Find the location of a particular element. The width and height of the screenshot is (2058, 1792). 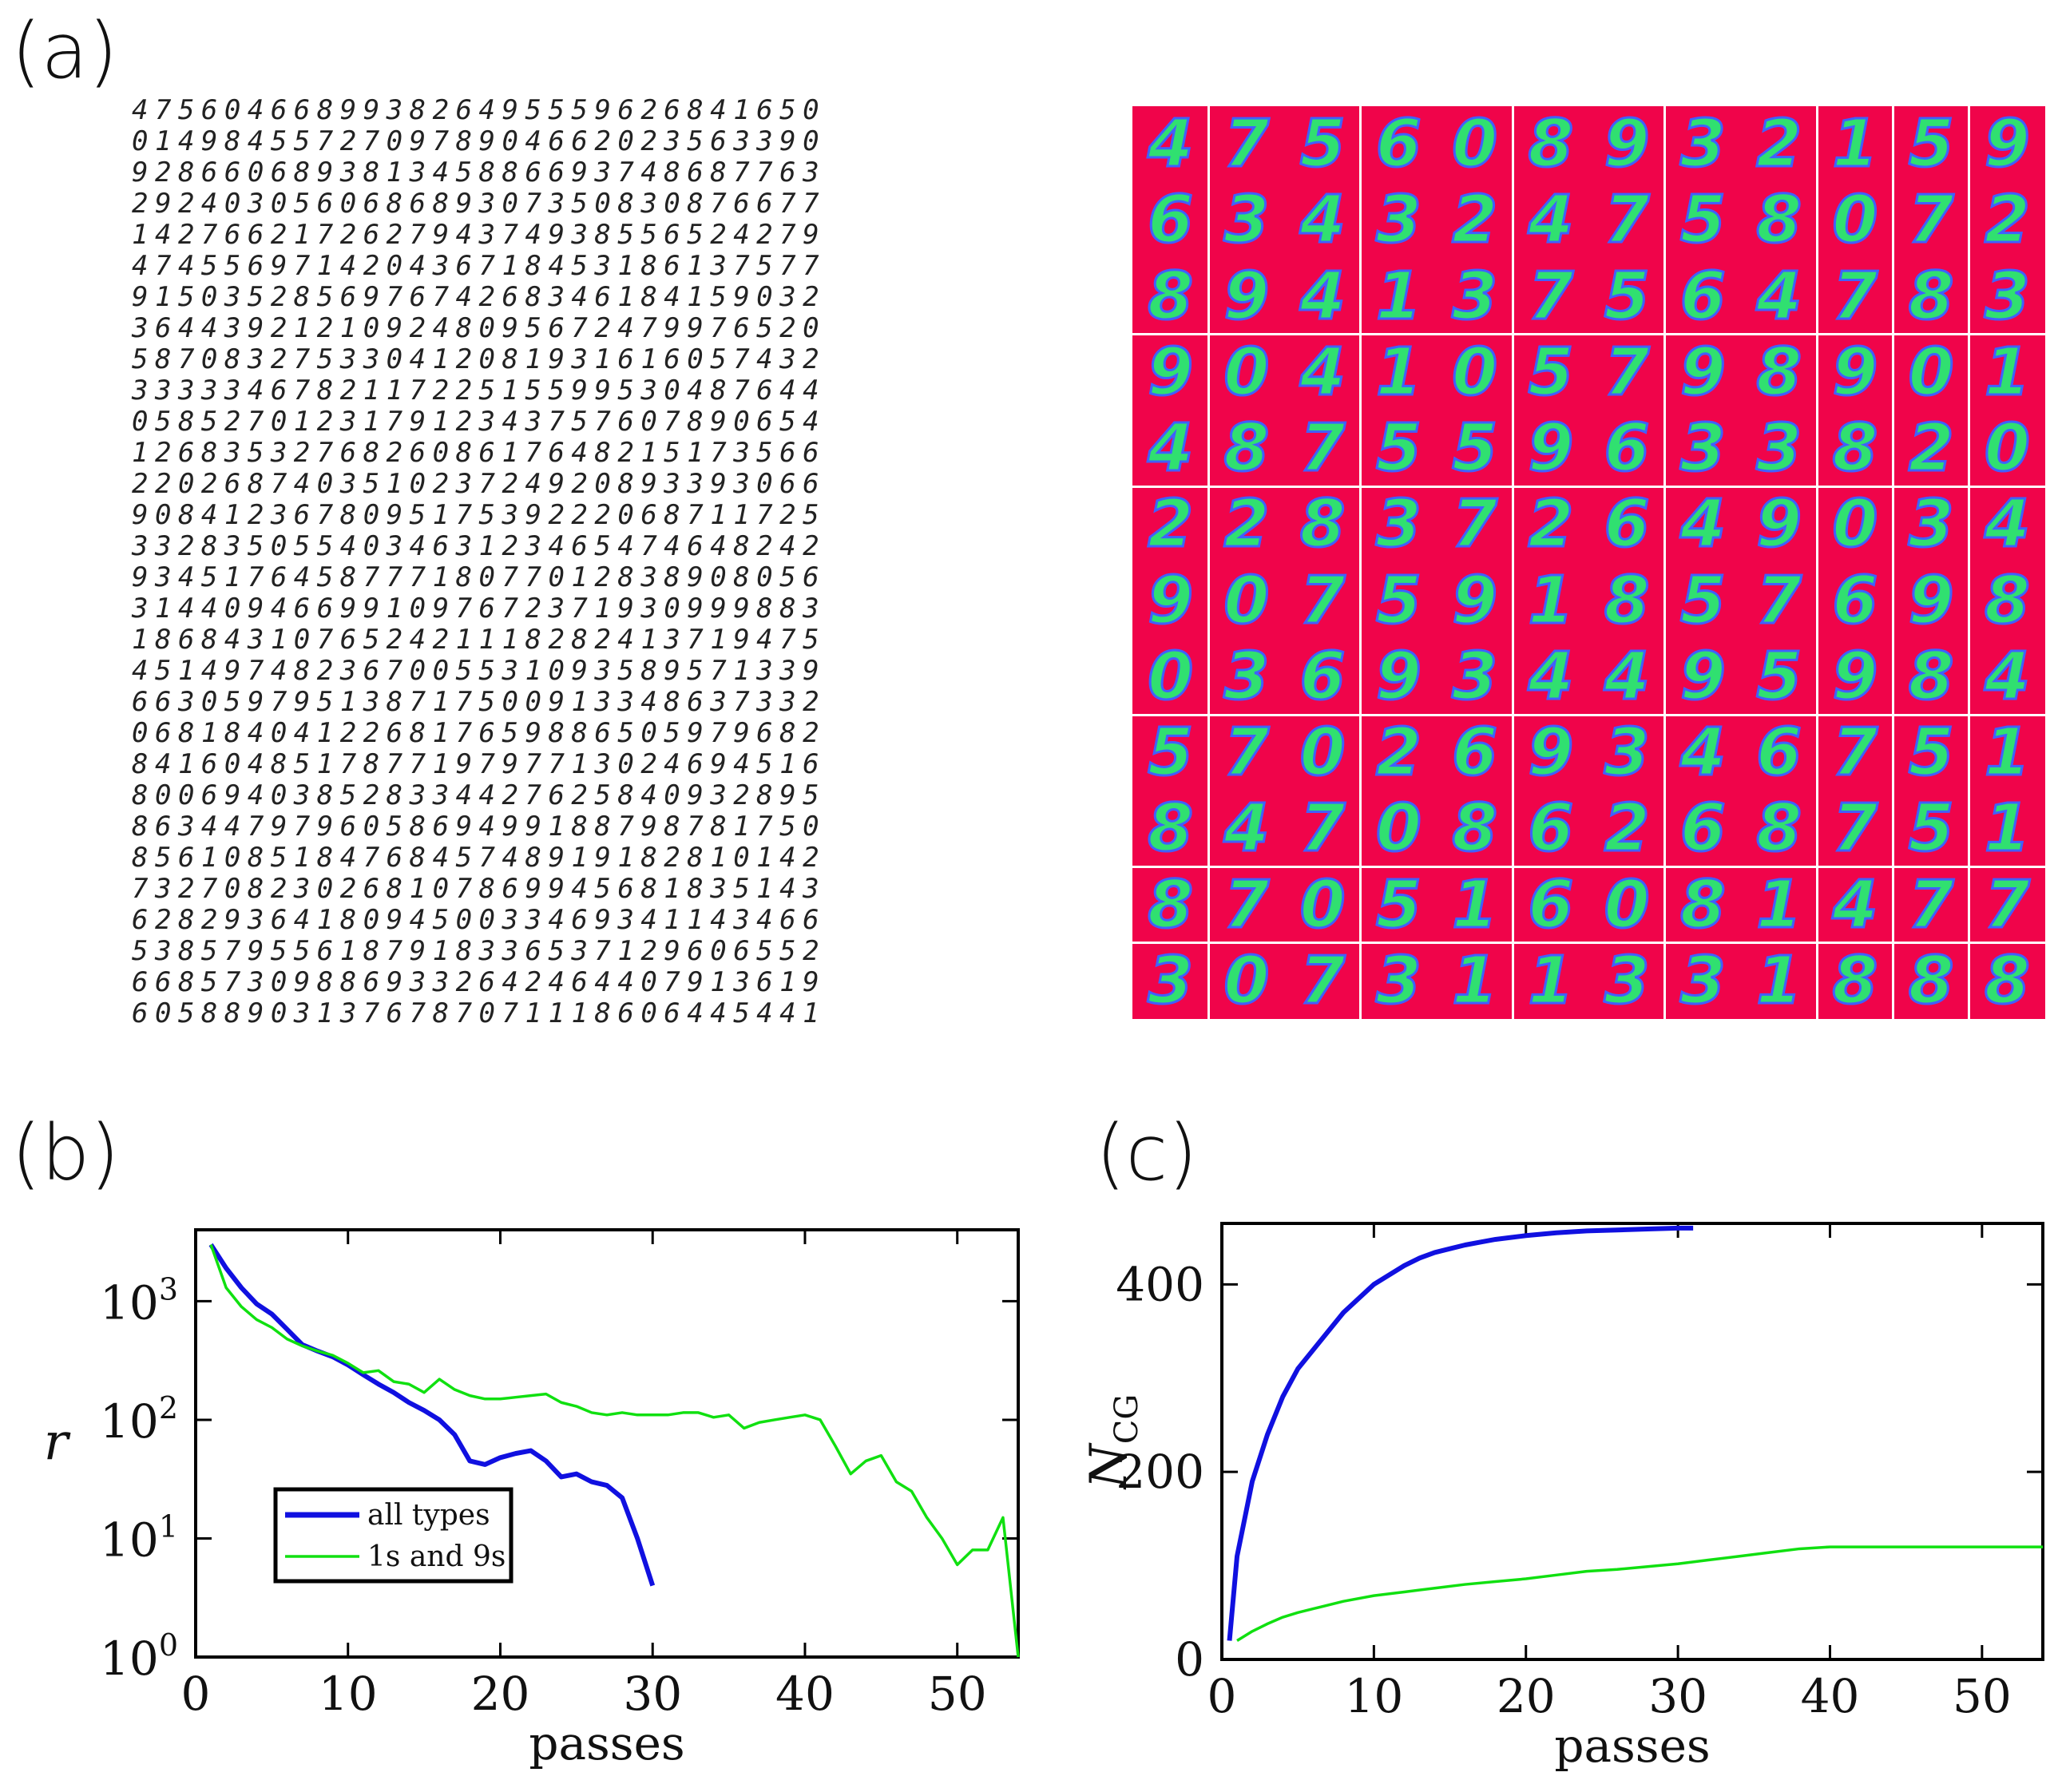

y-tick-label: 0 is located at coordinates (1189, 1659).